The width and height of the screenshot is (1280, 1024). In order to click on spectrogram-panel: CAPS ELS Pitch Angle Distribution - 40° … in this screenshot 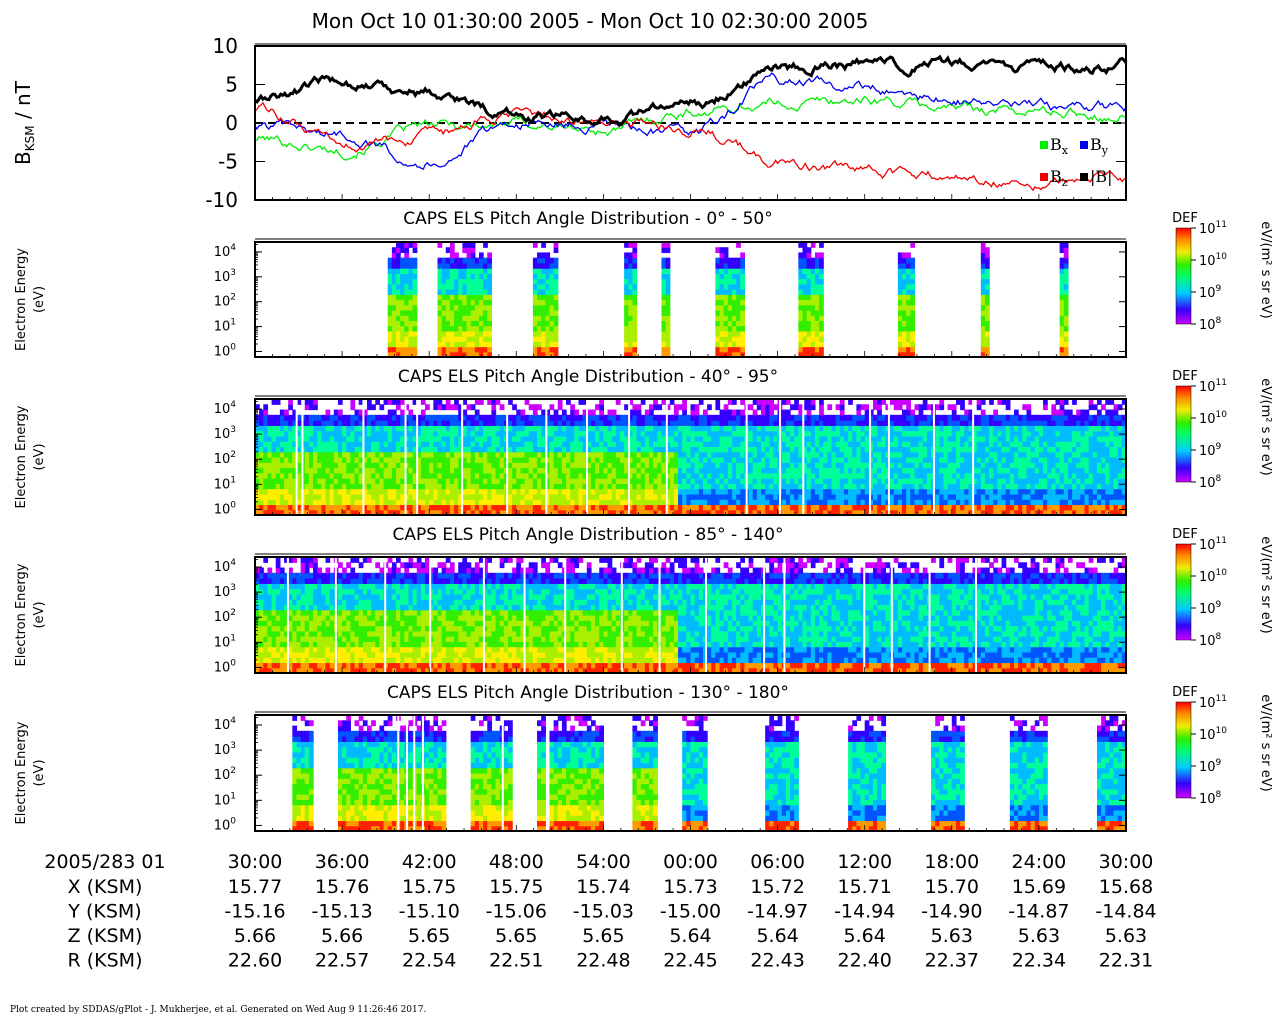, I will do `click(643, 442)`.